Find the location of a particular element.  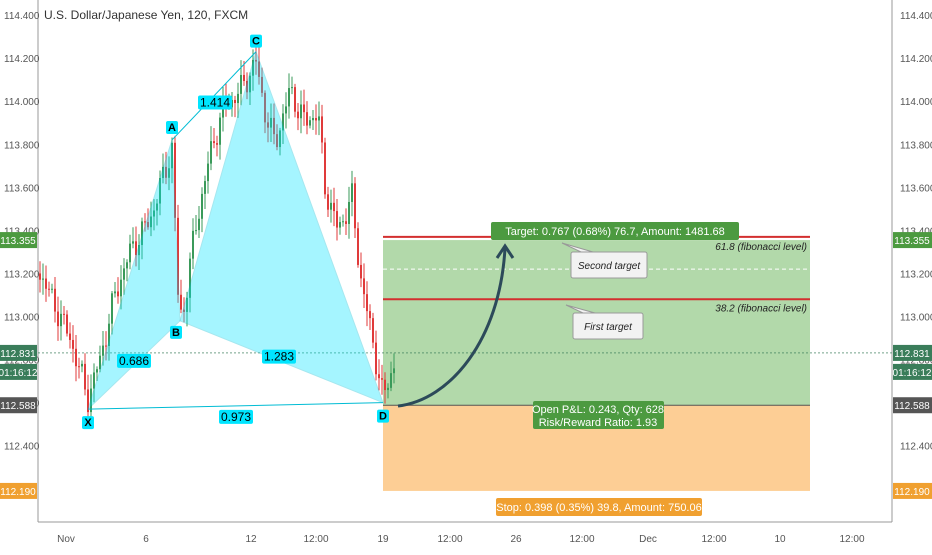

first-target-callout-label: First target is located at coordinates (608, 327).